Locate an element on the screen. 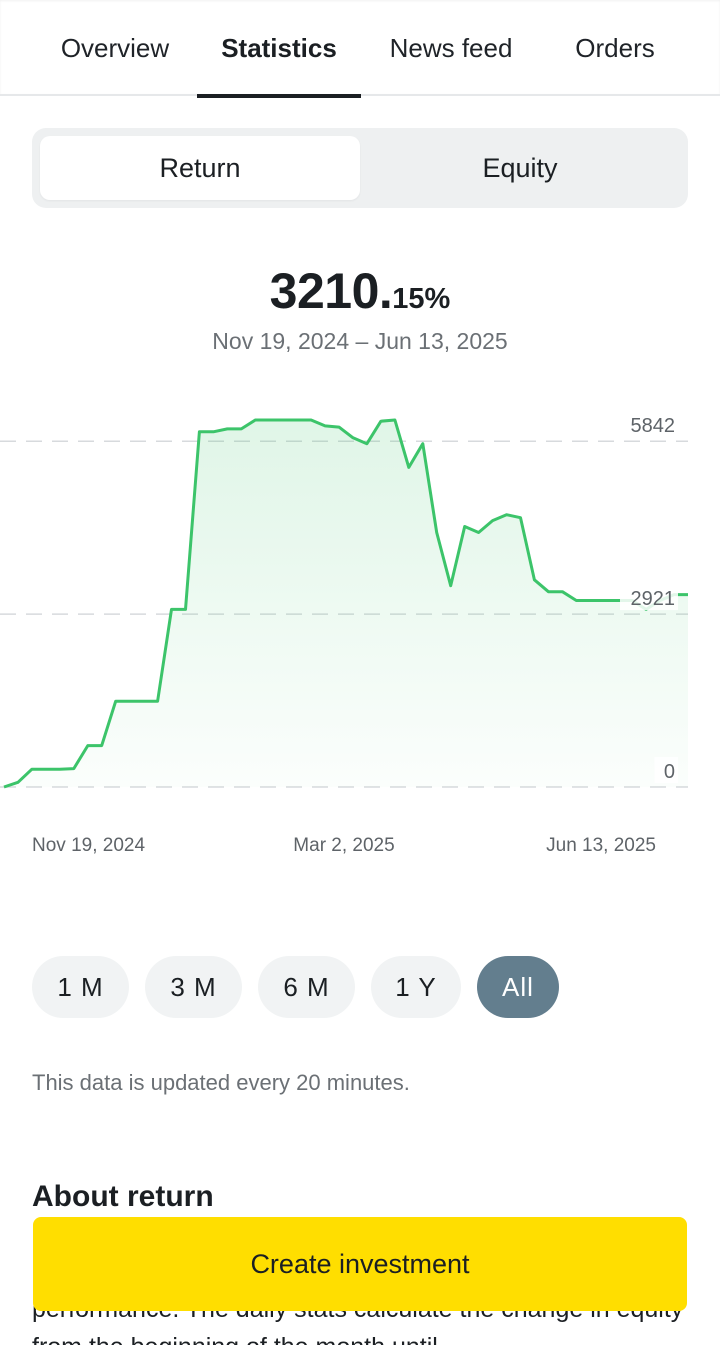  y-tick-label: 2921 is located at coordinates (653, 599).